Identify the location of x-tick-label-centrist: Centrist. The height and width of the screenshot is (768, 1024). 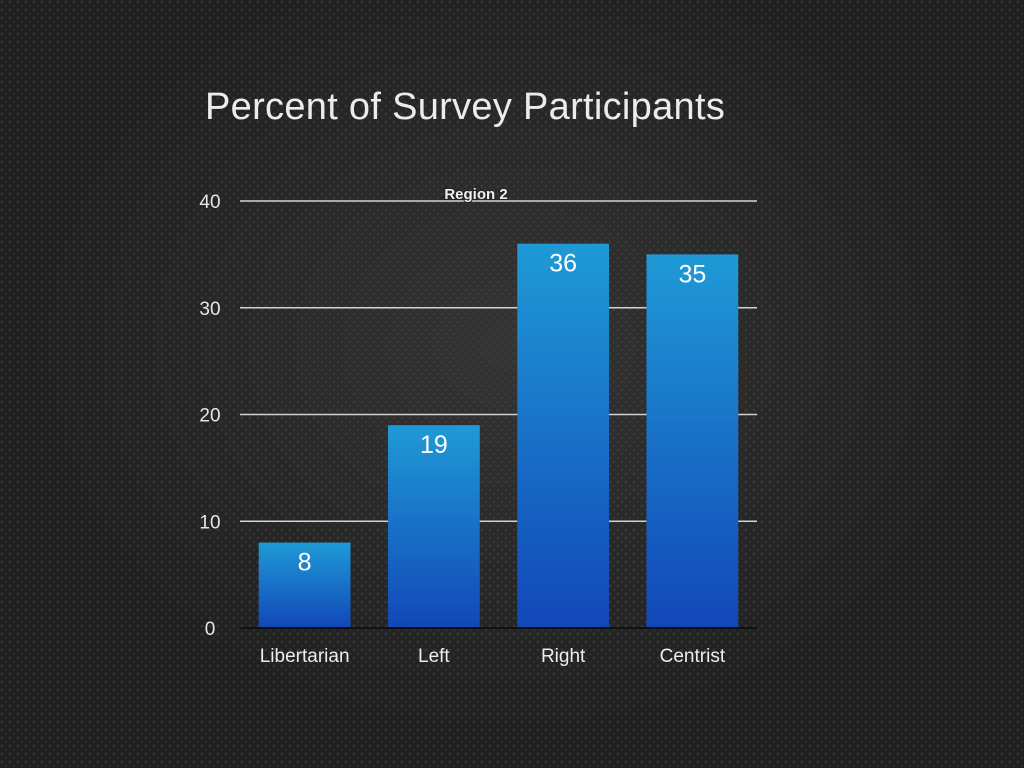
(693, 656).